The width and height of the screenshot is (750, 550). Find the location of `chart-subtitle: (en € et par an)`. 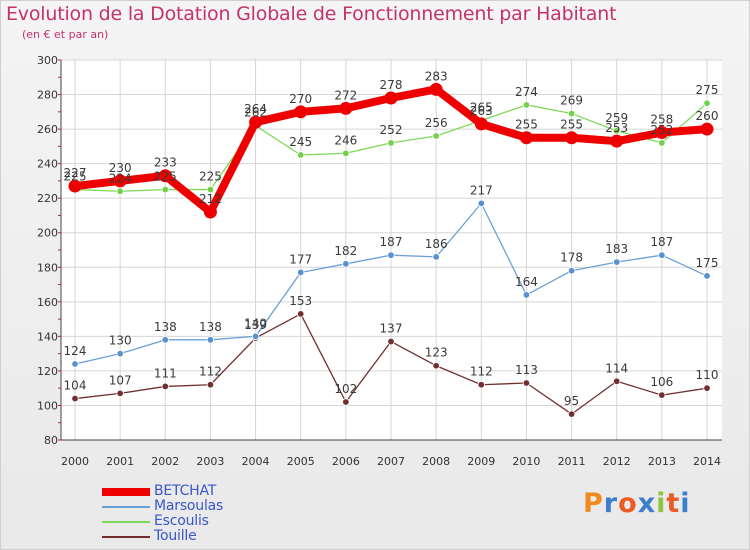

chart-subtitle: (en € et par an) is located at coordinates (65, 34).